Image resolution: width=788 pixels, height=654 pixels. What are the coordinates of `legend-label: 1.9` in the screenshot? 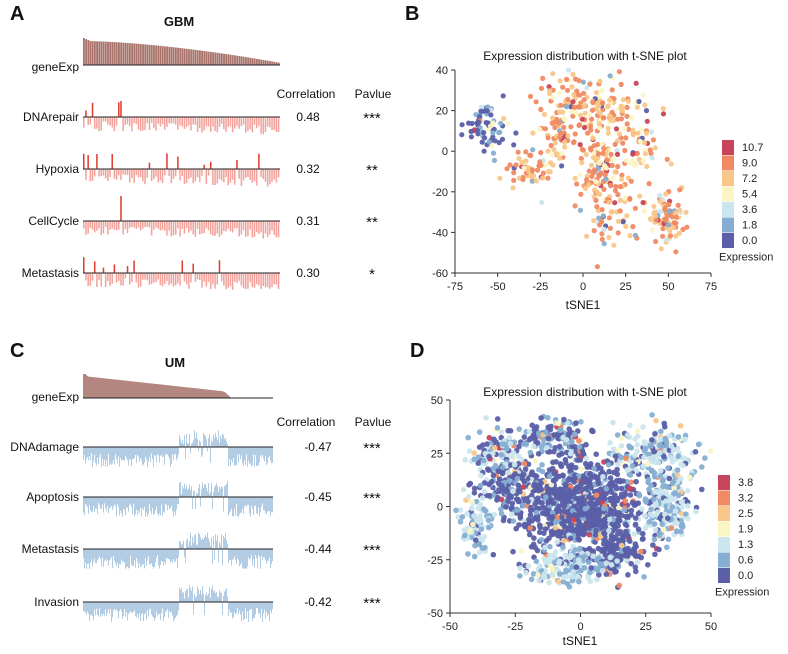 It's located at (745, 530).